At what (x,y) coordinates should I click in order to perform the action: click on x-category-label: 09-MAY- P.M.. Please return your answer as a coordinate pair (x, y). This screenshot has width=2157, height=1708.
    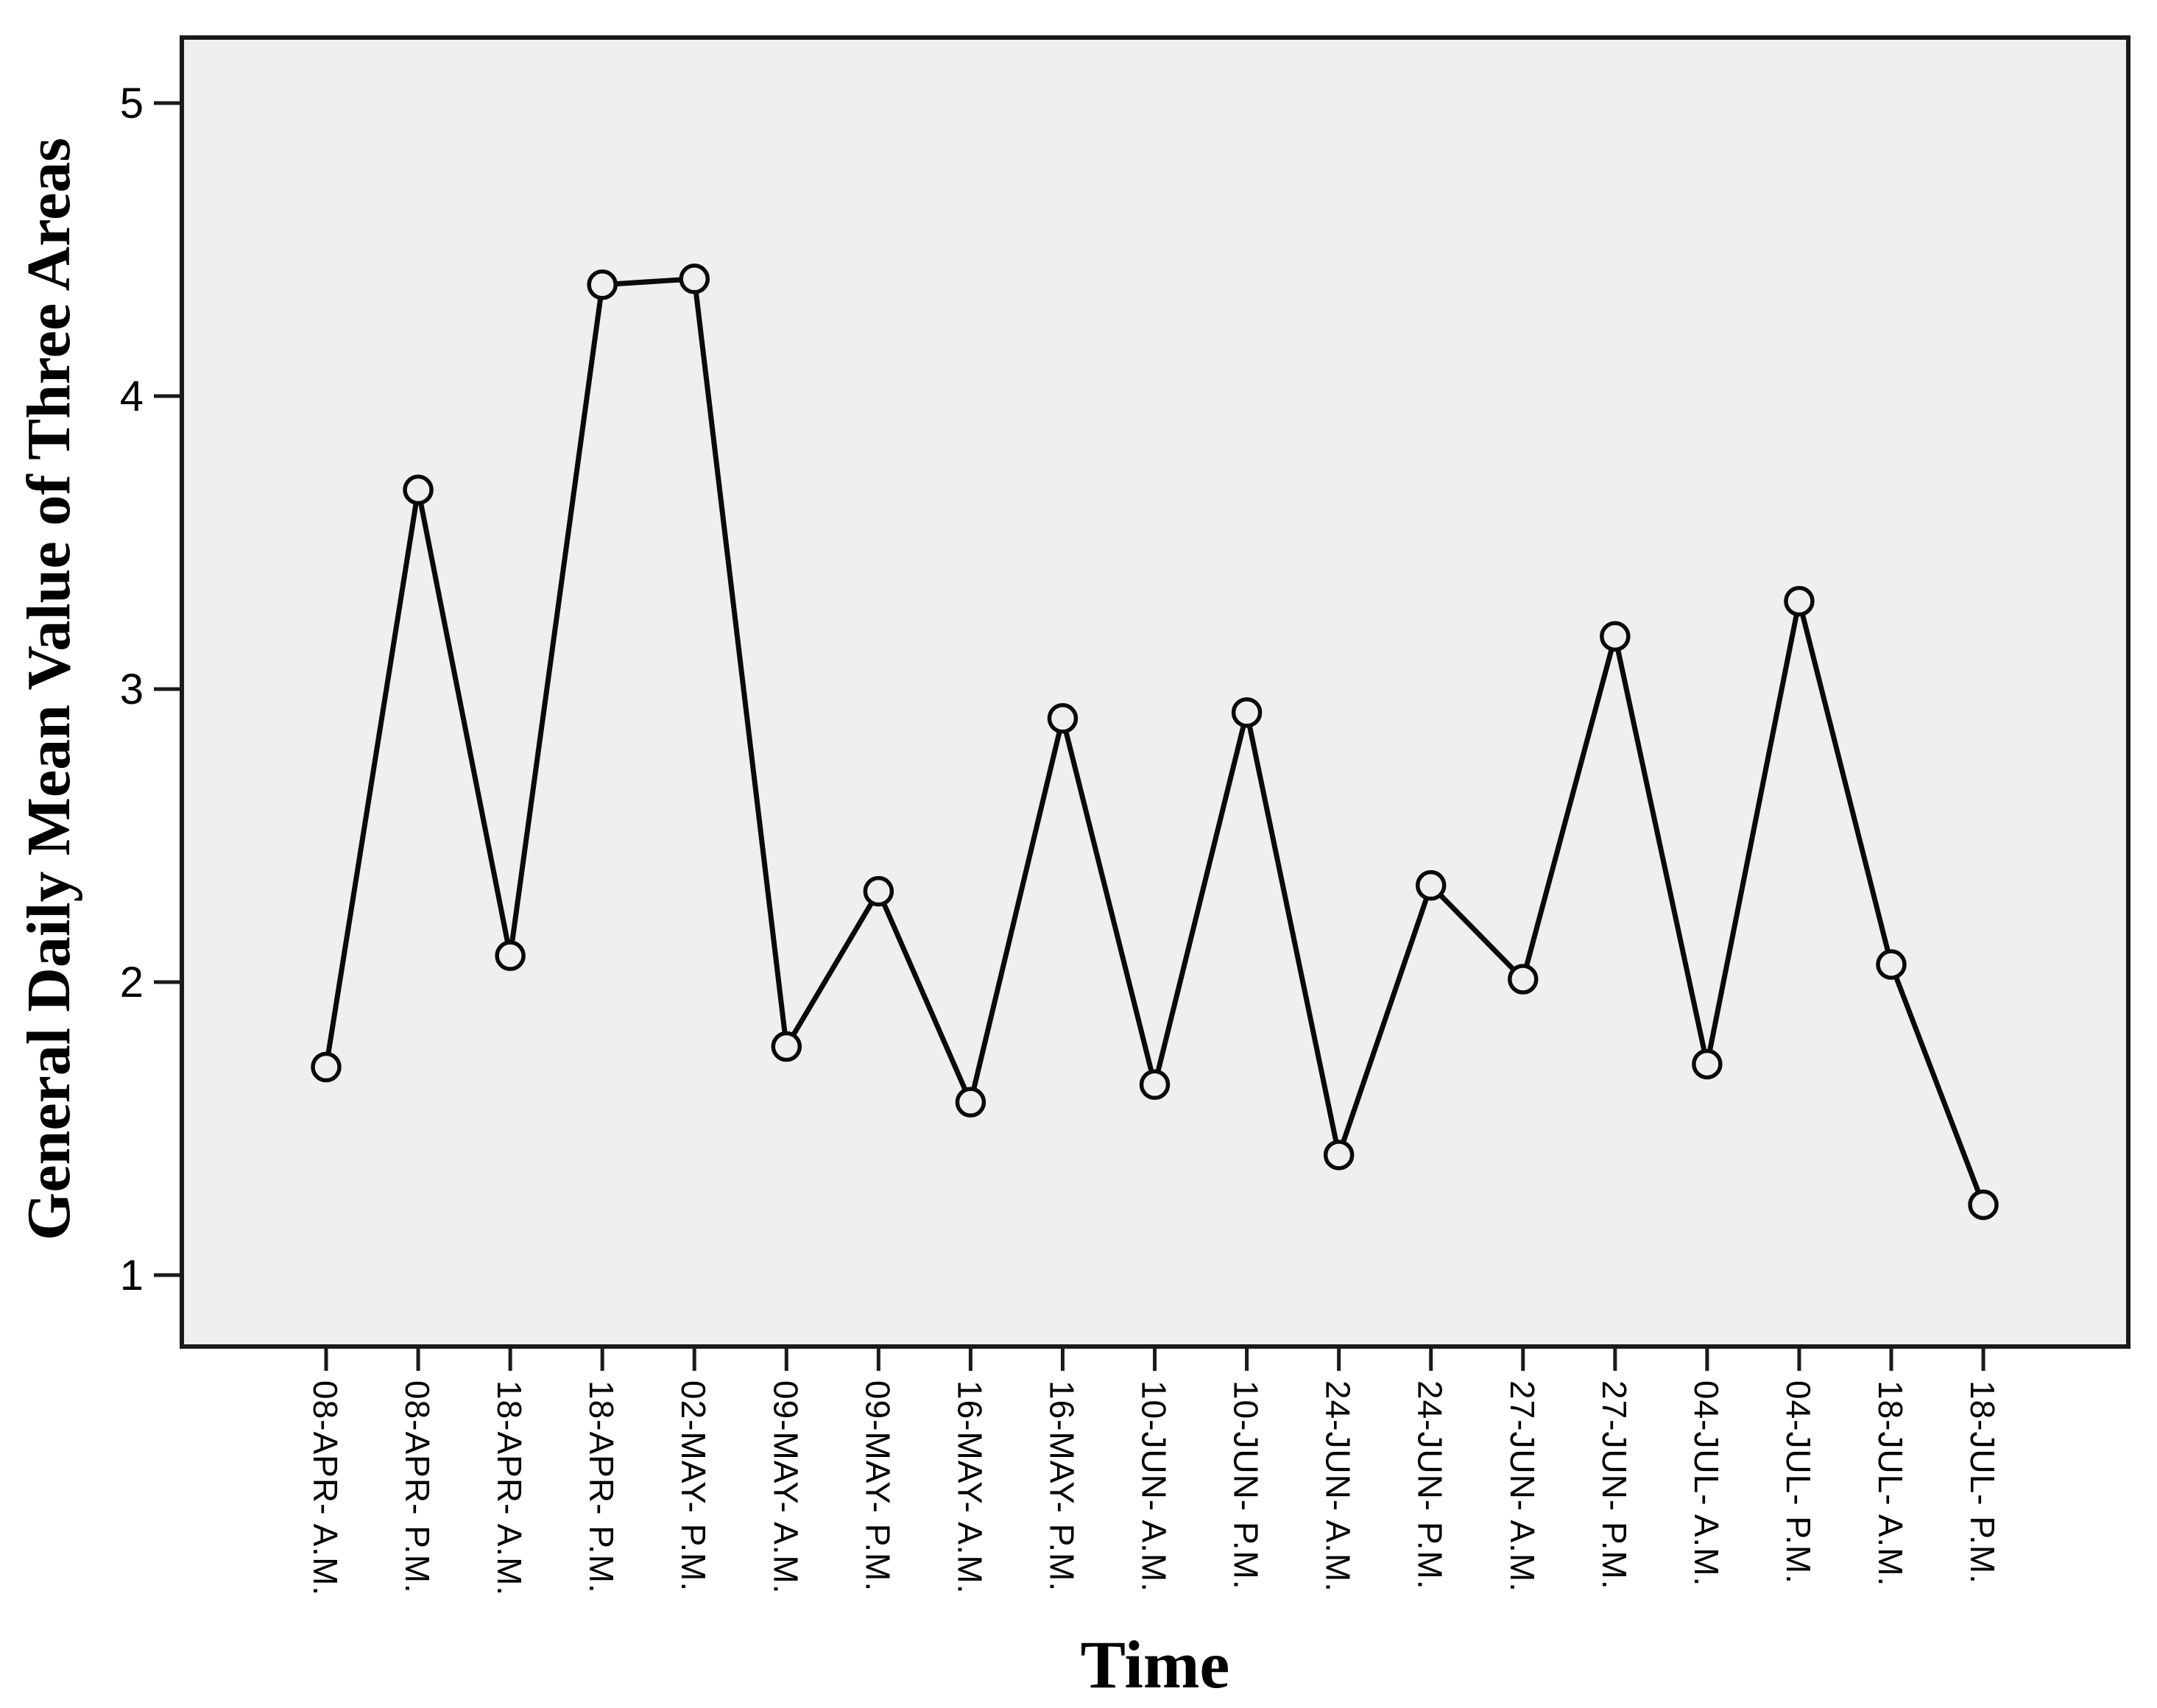
    Looking at the image, I should click on (878, 1486).